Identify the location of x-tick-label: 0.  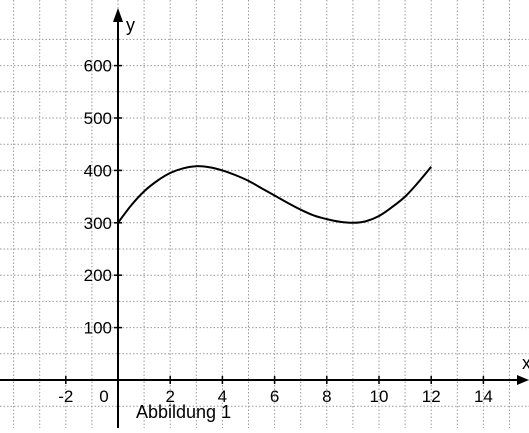
(103, 396).